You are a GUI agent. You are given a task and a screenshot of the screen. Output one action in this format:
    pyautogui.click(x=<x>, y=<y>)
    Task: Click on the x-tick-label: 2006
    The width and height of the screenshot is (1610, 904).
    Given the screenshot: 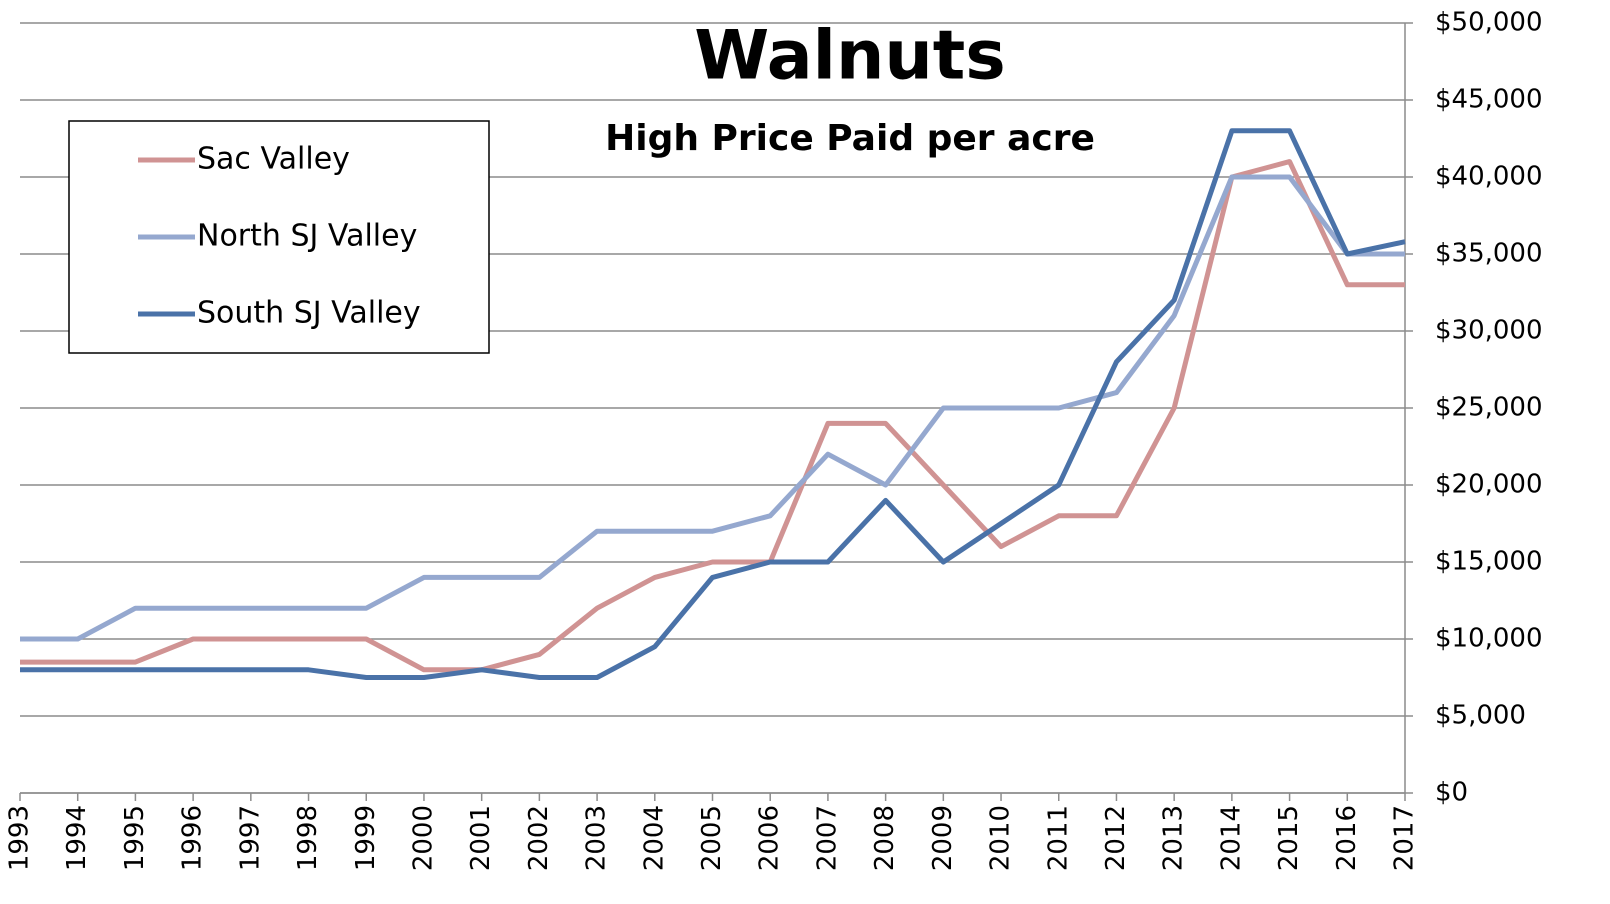 What is the action you would take?
    pyautogui.click(x=770, y=838)
    